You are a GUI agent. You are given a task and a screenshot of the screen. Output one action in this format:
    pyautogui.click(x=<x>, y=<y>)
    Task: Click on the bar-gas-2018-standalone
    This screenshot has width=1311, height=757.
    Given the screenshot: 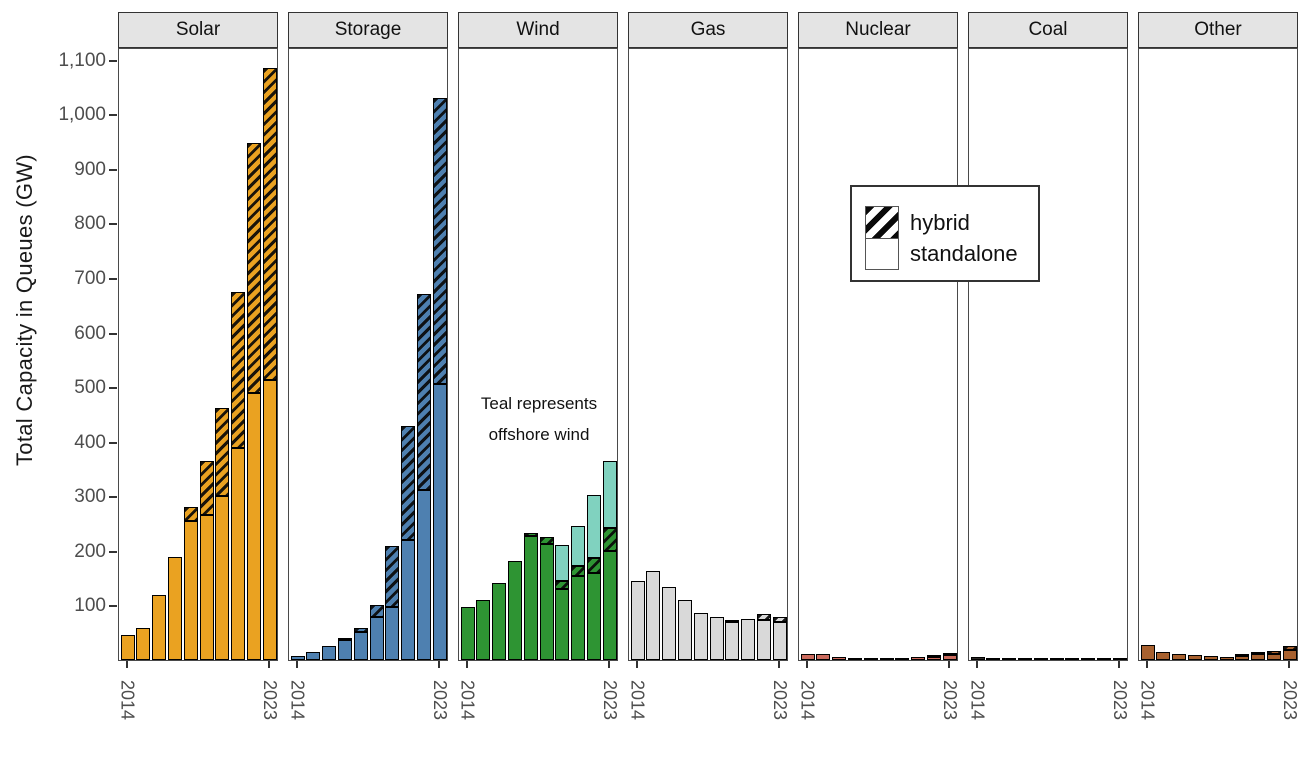 What is the action you would take?
    pyautogui.click(x=700, y=636)
    